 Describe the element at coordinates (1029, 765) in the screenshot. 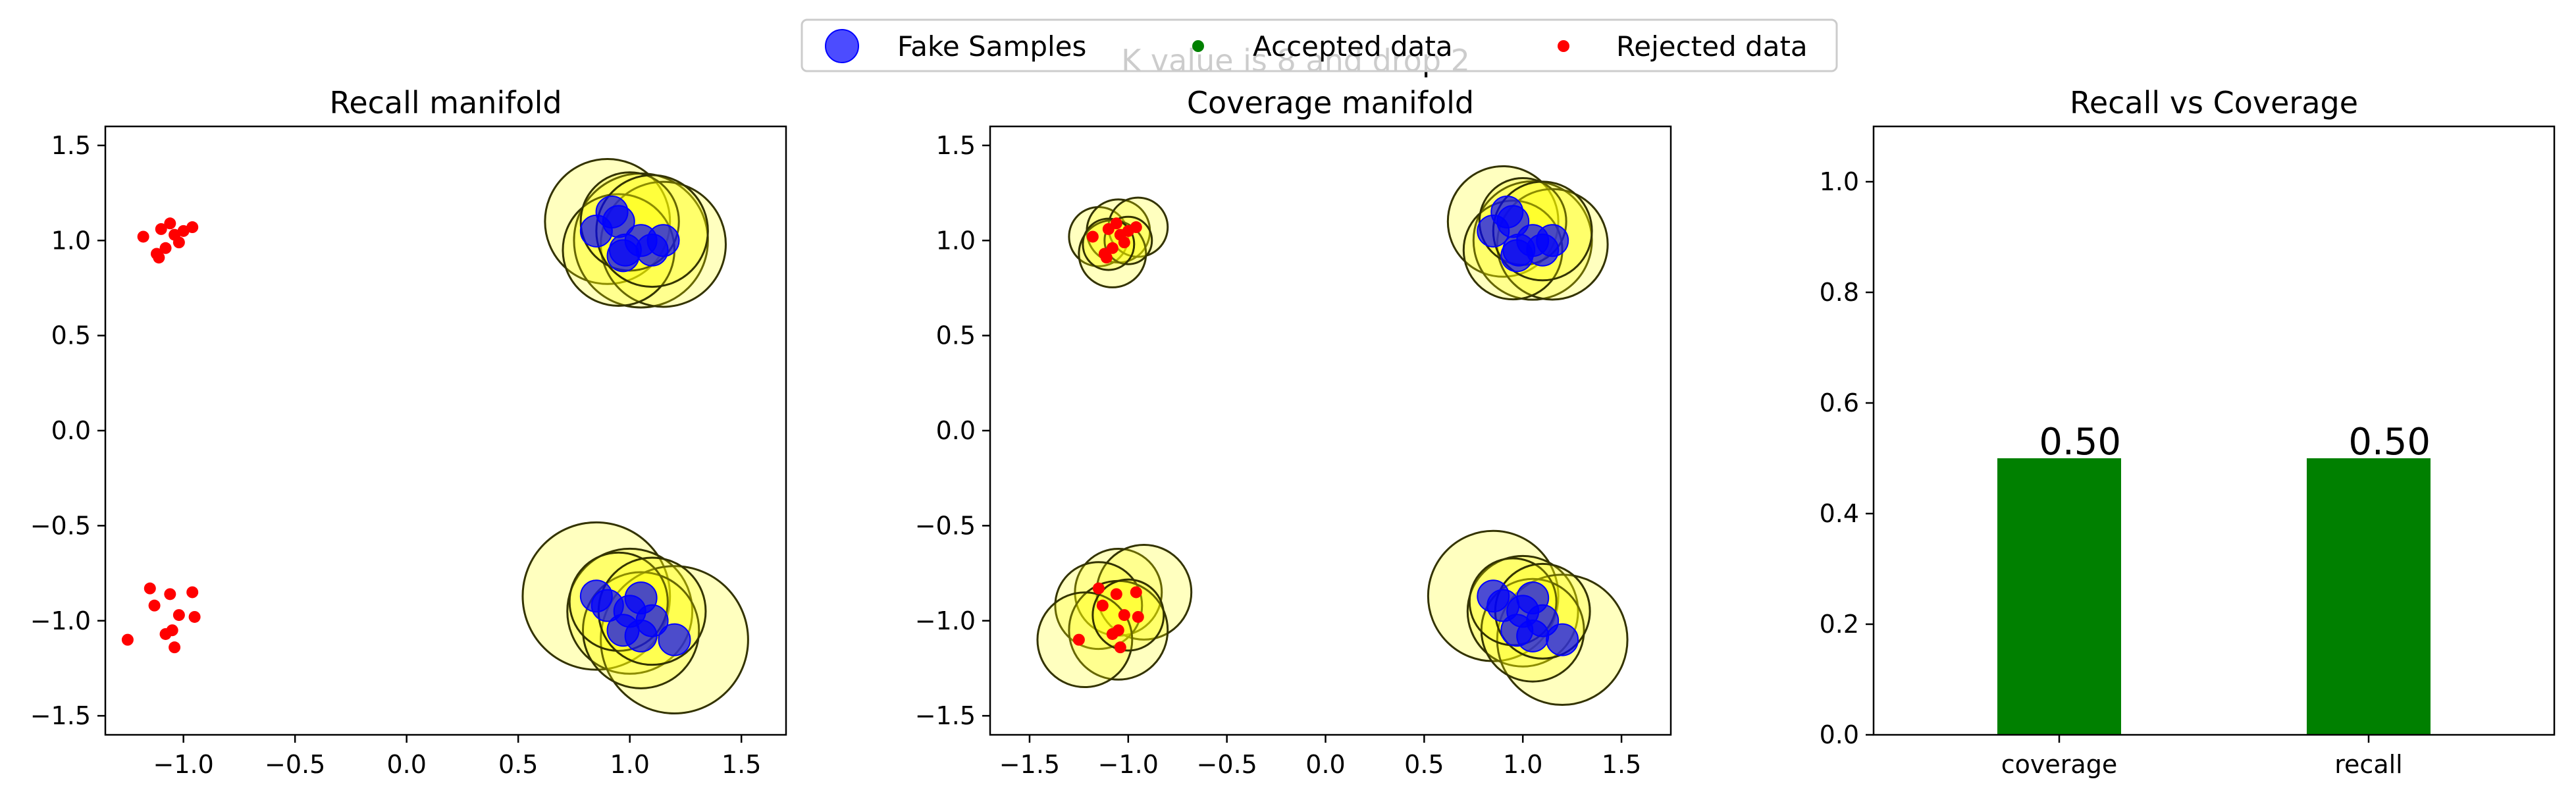

I see `x-tick-label: −1.5` at that location.